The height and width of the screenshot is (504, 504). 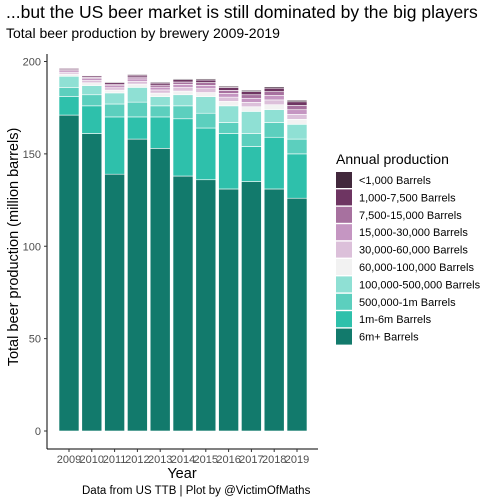 What do you see at coordinates (228, 460) in the screenshot?
I see `x-tick-label: 2016` at bounding box center [228, 460].